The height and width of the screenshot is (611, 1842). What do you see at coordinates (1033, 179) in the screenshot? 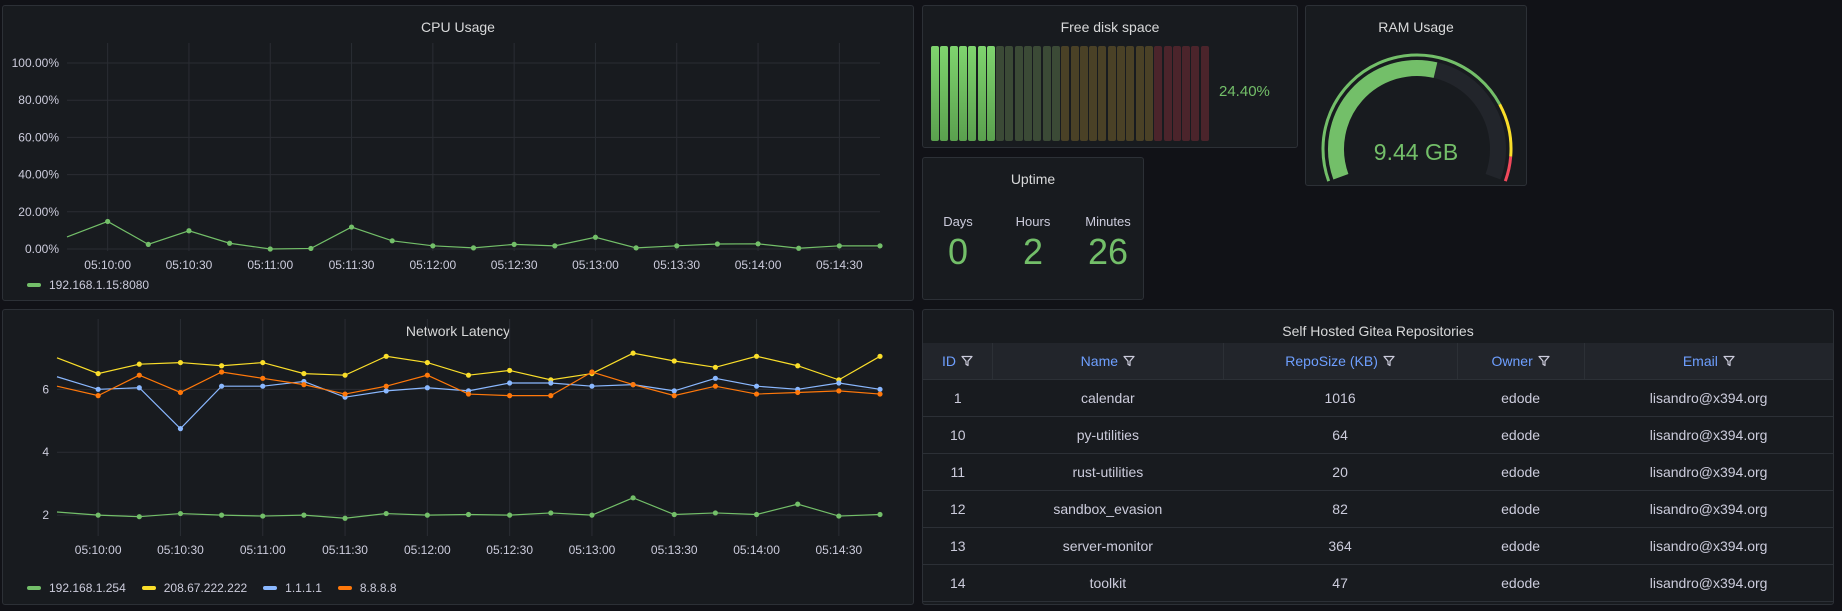
I see `uptime-panel-title: Uptime` at bounding box center [1033, 179].